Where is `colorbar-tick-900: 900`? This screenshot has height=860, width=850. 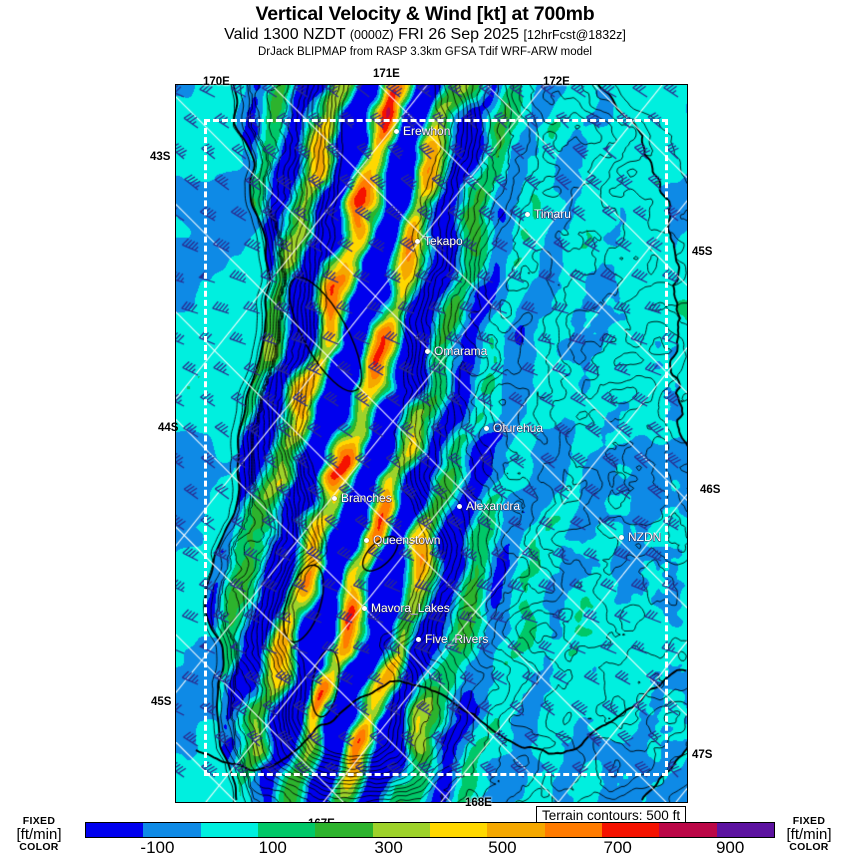 colorbar-tick-900: 900 is located at coordinates (730, 847).